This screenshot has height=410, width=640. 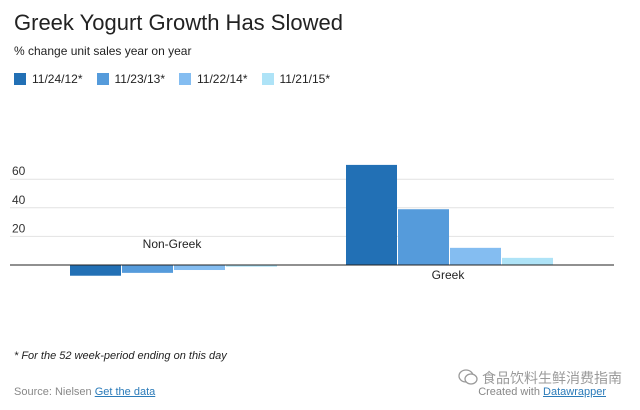 I want to click on get-data-link: Get the data, so click(x=125, y=392).